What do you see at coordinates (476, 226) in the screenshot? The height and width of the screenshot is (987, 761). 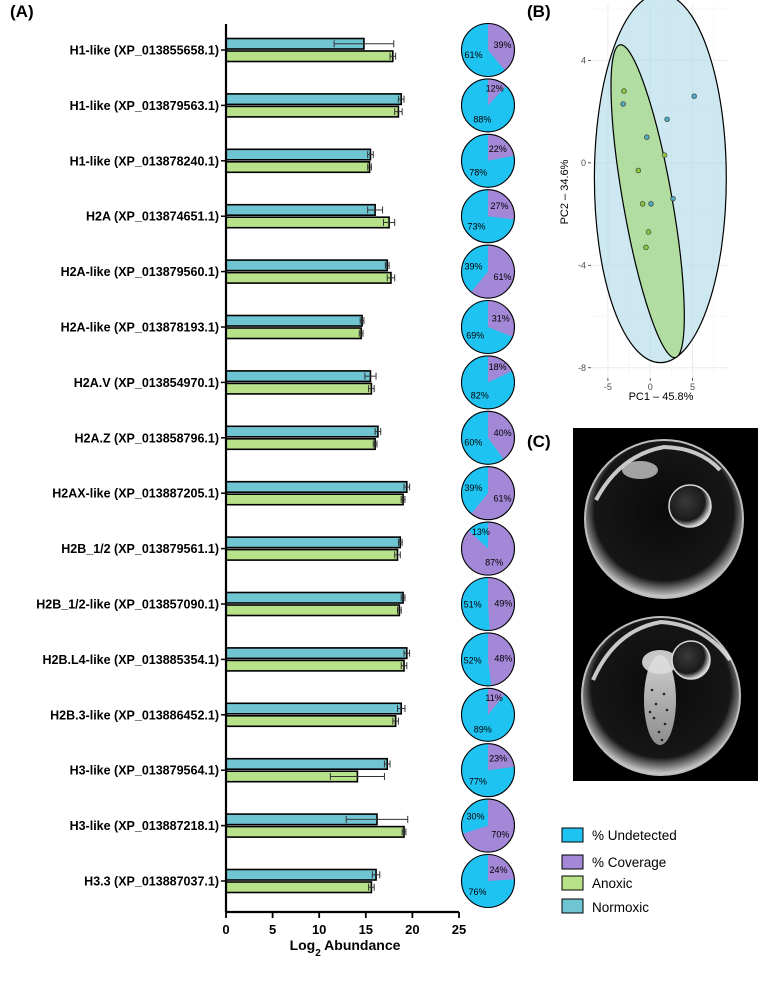 I see `pie-label-undetected: 73%` at bounding box center [476, 226].